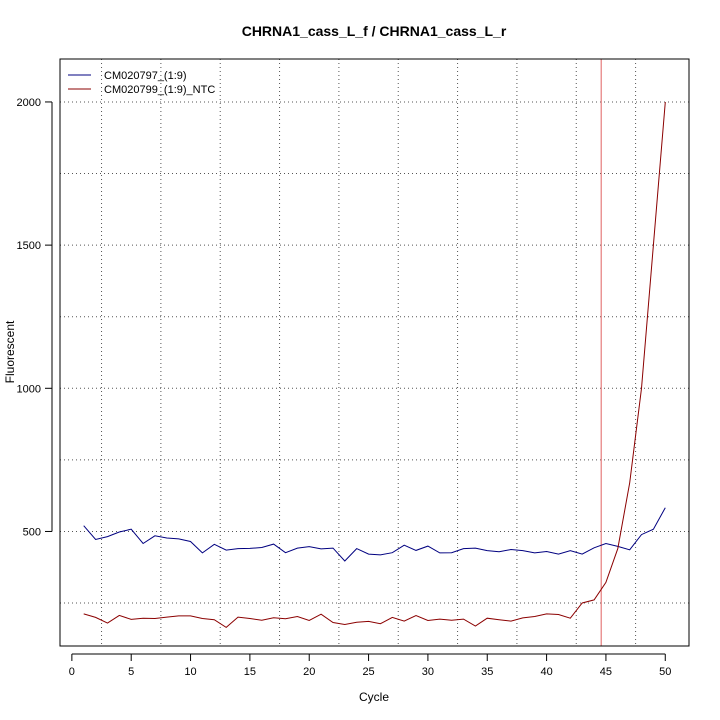 This screenshot has width=720, height=720. I want to click on x-tick-label: 20, so click(309, 672).